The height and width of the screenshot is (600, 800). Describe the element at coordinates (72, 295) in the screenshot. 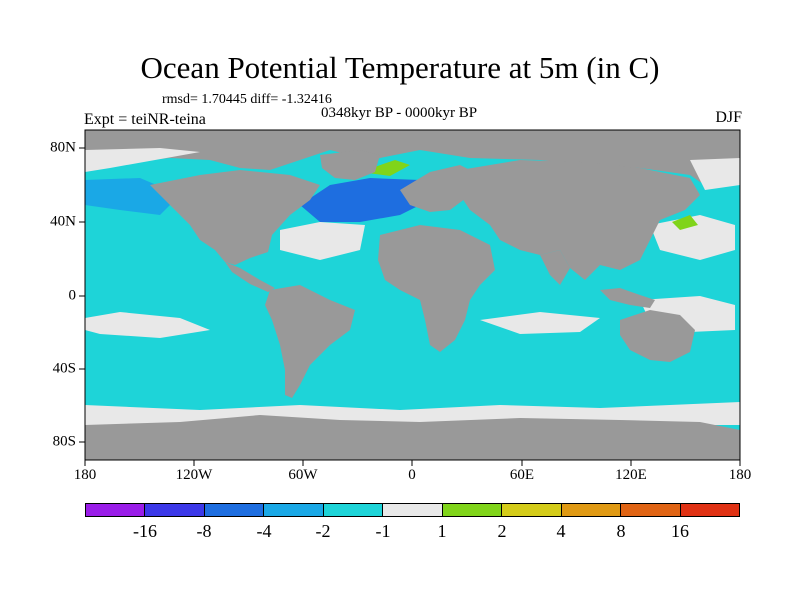

I see `lat-label-0: 0` at that location.